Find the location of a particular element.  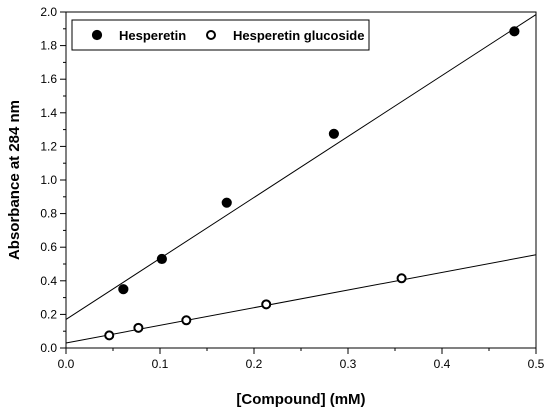

x-axis-ticks: 0.0 0.1 0.2 0.3 0.4 0.5 is located at coordinates (301, 359).